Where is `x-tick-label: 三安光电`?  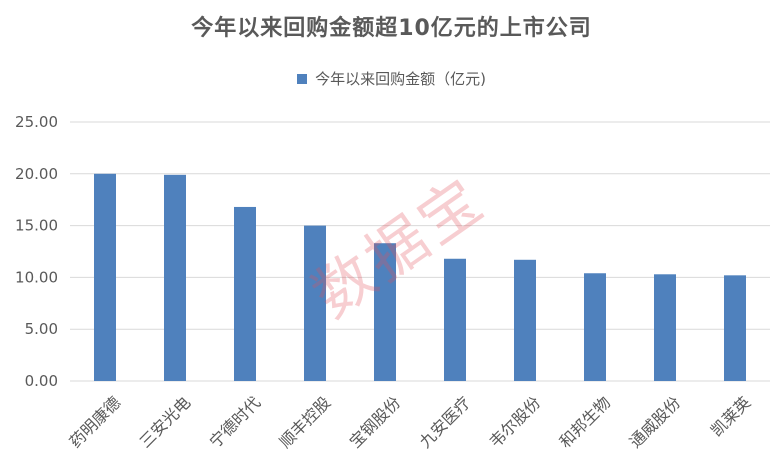 x-tick-label: 三安光电 is located at coordinates (165, 422).